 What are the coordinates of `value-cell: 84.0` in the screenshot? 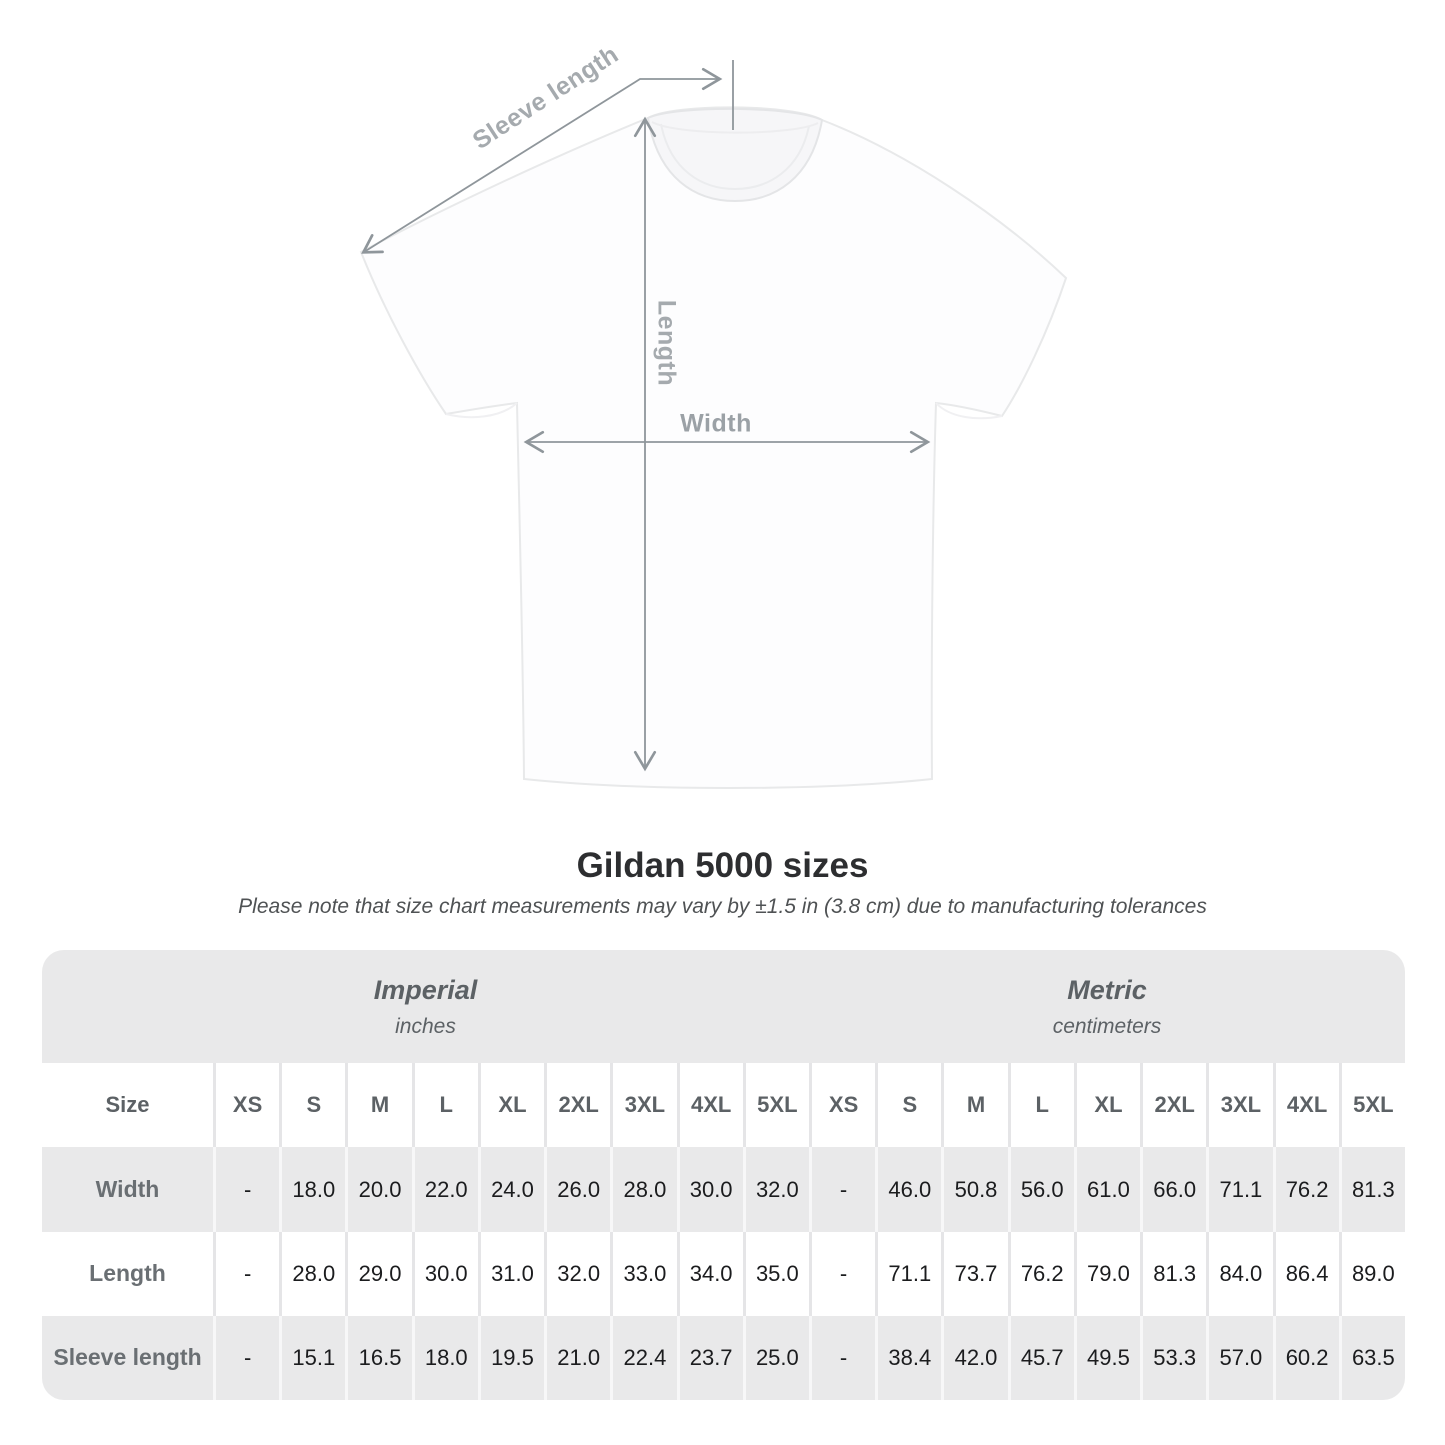 It's located at (1239, 1273).